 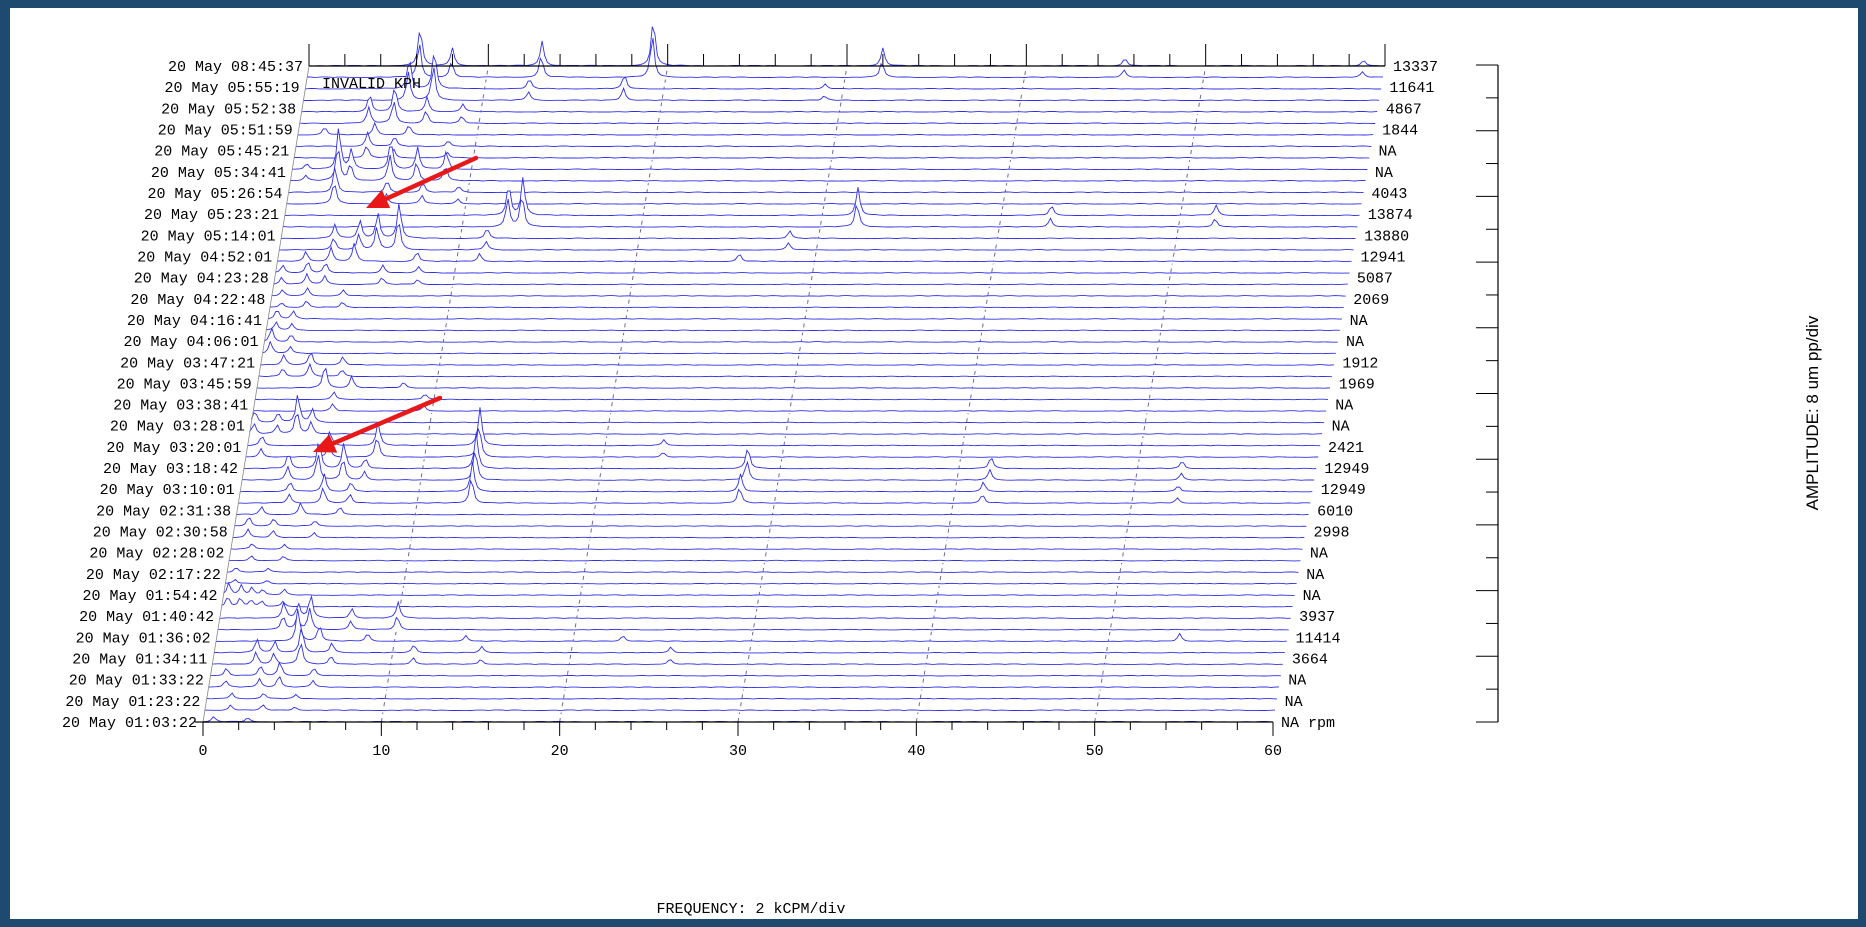 I want to click on row-timestamp-label: 20 May 02:17:22, so click(x=153, y=575).